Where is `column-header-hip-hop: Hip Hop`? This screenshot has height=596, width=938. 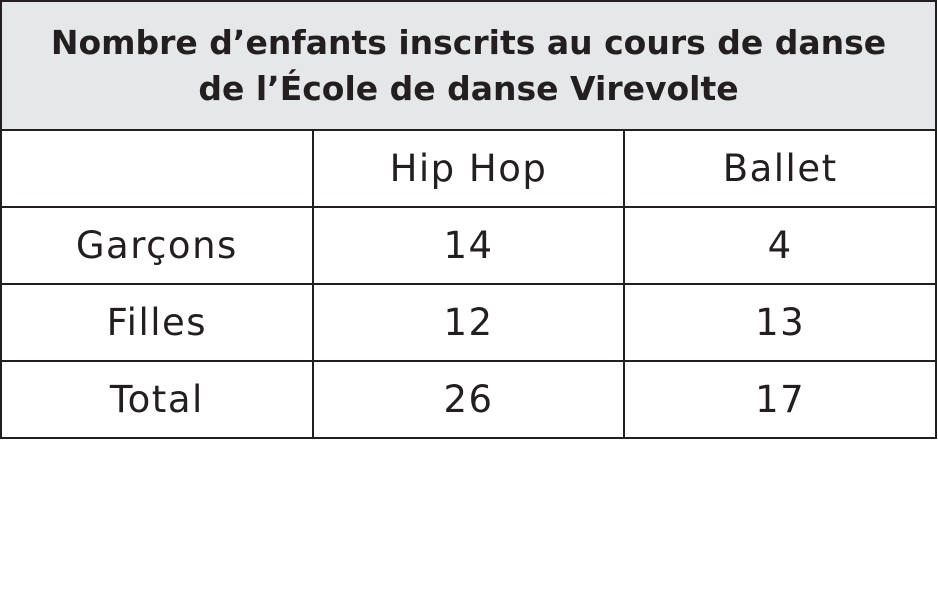
column-header-hip-hop: Hip Hop is located at coordinates (468, 168).